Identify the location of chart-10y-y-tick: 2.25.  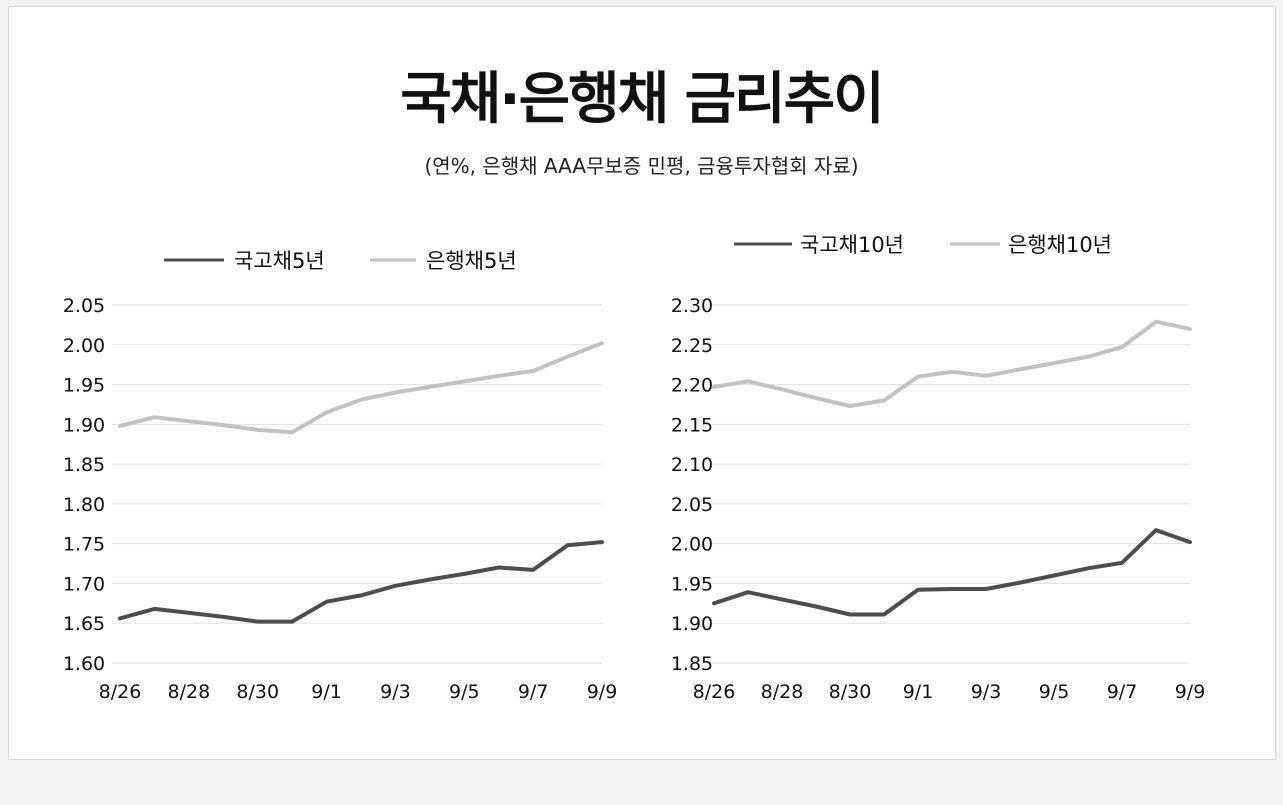
(692, 346).